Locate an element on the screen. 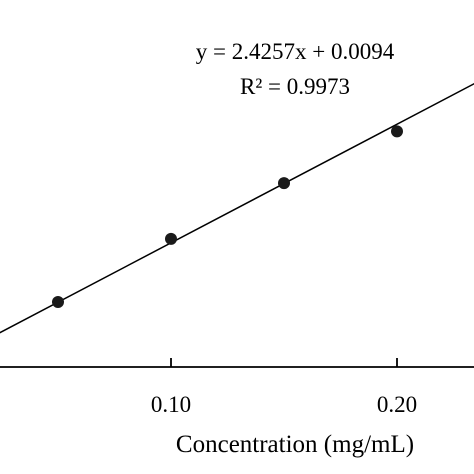 The width and height of the screenshot is (474, 474). r-squared-label: R² = 0.9973 is located at coordinates (295, 86).